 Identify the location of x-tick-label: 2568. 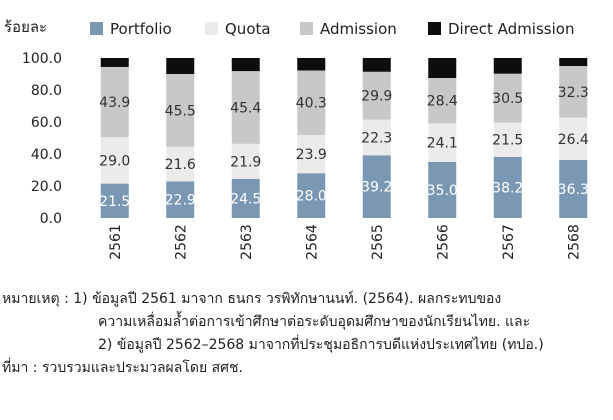
(574, 242).